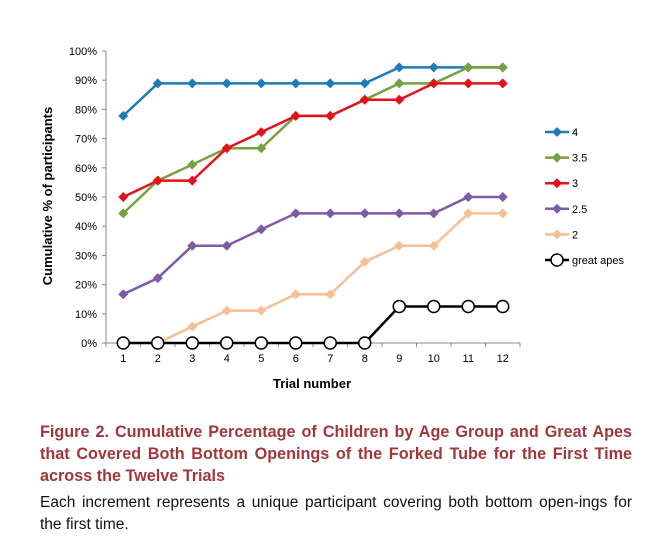 This screenshot has height=553, width=652. What do you see at coordinates (86, 227) in the screenshot?
I see `y-tick-label: 40%` at bounding box center [86, 227].